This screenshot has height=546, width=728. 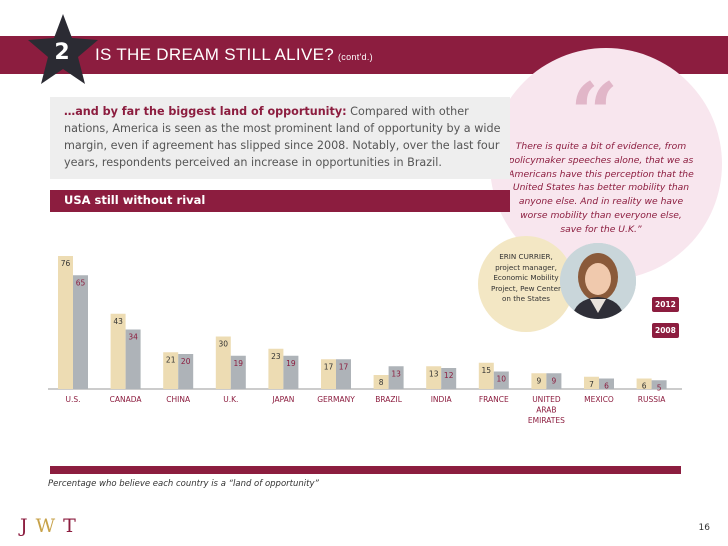 What do you see at coordinates (214, 54) in the screenshot?
I see `page-title-text: IS THE DREAM STILL ALIVE?` at bounding box center [214, 54].